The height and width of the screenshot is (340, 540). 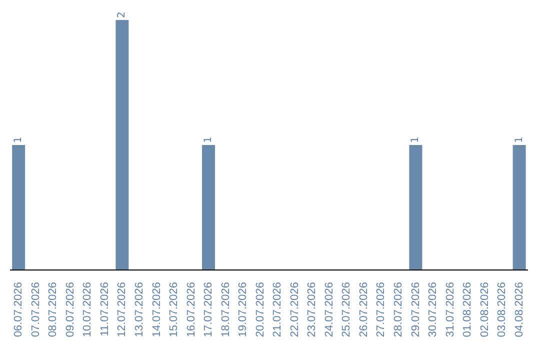 What do you see at coordinates (140, 310) in the screenshot?
I see `x-tick-label: 13.07.2026` at bounding box center [140, 310].